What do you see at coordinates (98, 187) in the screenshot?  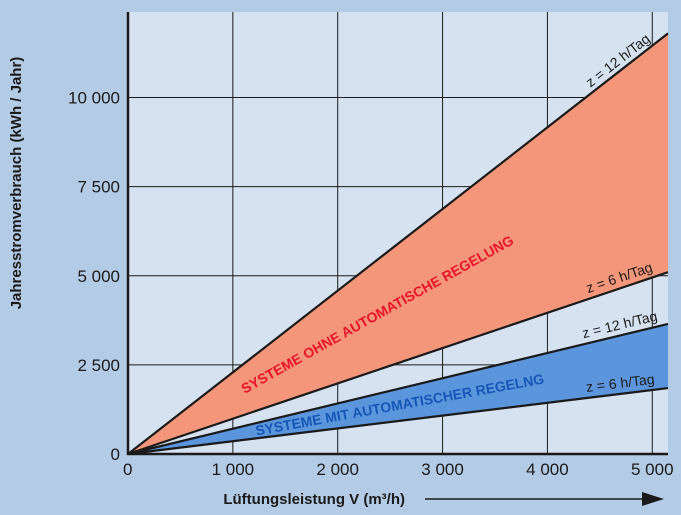 I see `y-tick-label: 7 500` at bounding box center [98, 187].